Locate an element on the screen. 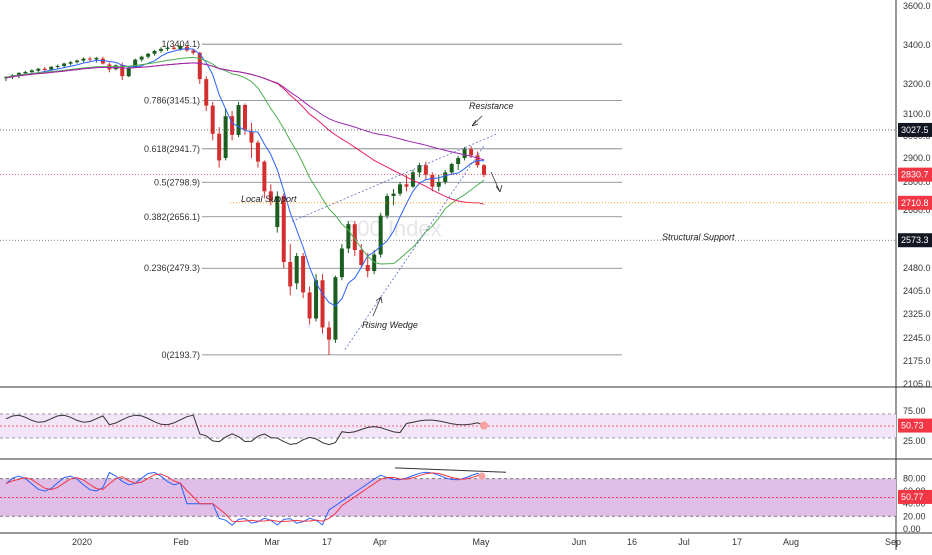 The image size is (932, 555). time-tick-label: Mar is located at coordinates (272, 542).